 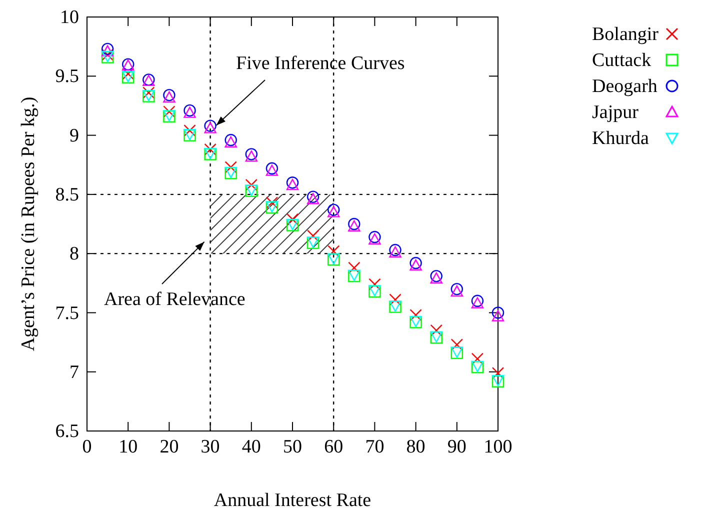 What do you see at coordinates (74, 254) in the screenshot?
I see `y-tick-label: 8` at bounding box center [74, 254].